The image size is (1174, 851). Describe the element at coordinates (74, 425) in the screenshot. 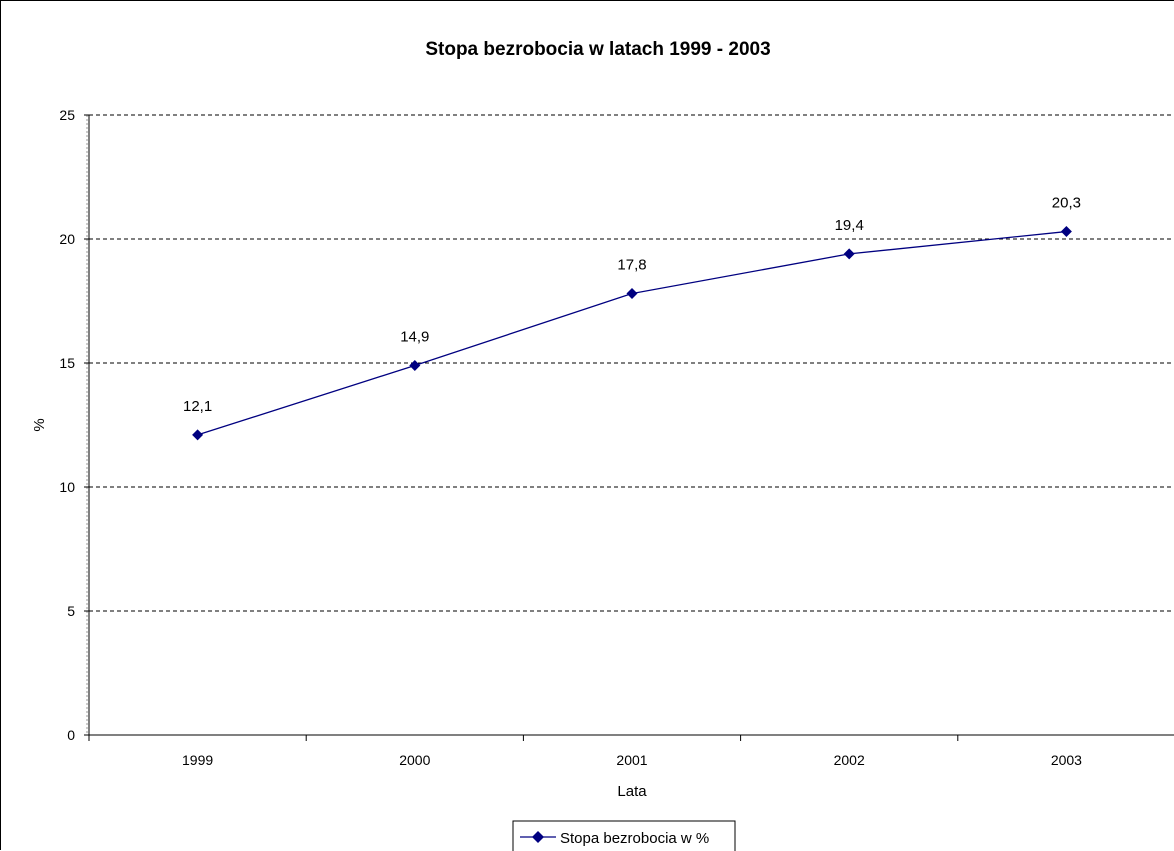

I see `y-axis-ticks: 0 5 10 15 20 25` at that location.